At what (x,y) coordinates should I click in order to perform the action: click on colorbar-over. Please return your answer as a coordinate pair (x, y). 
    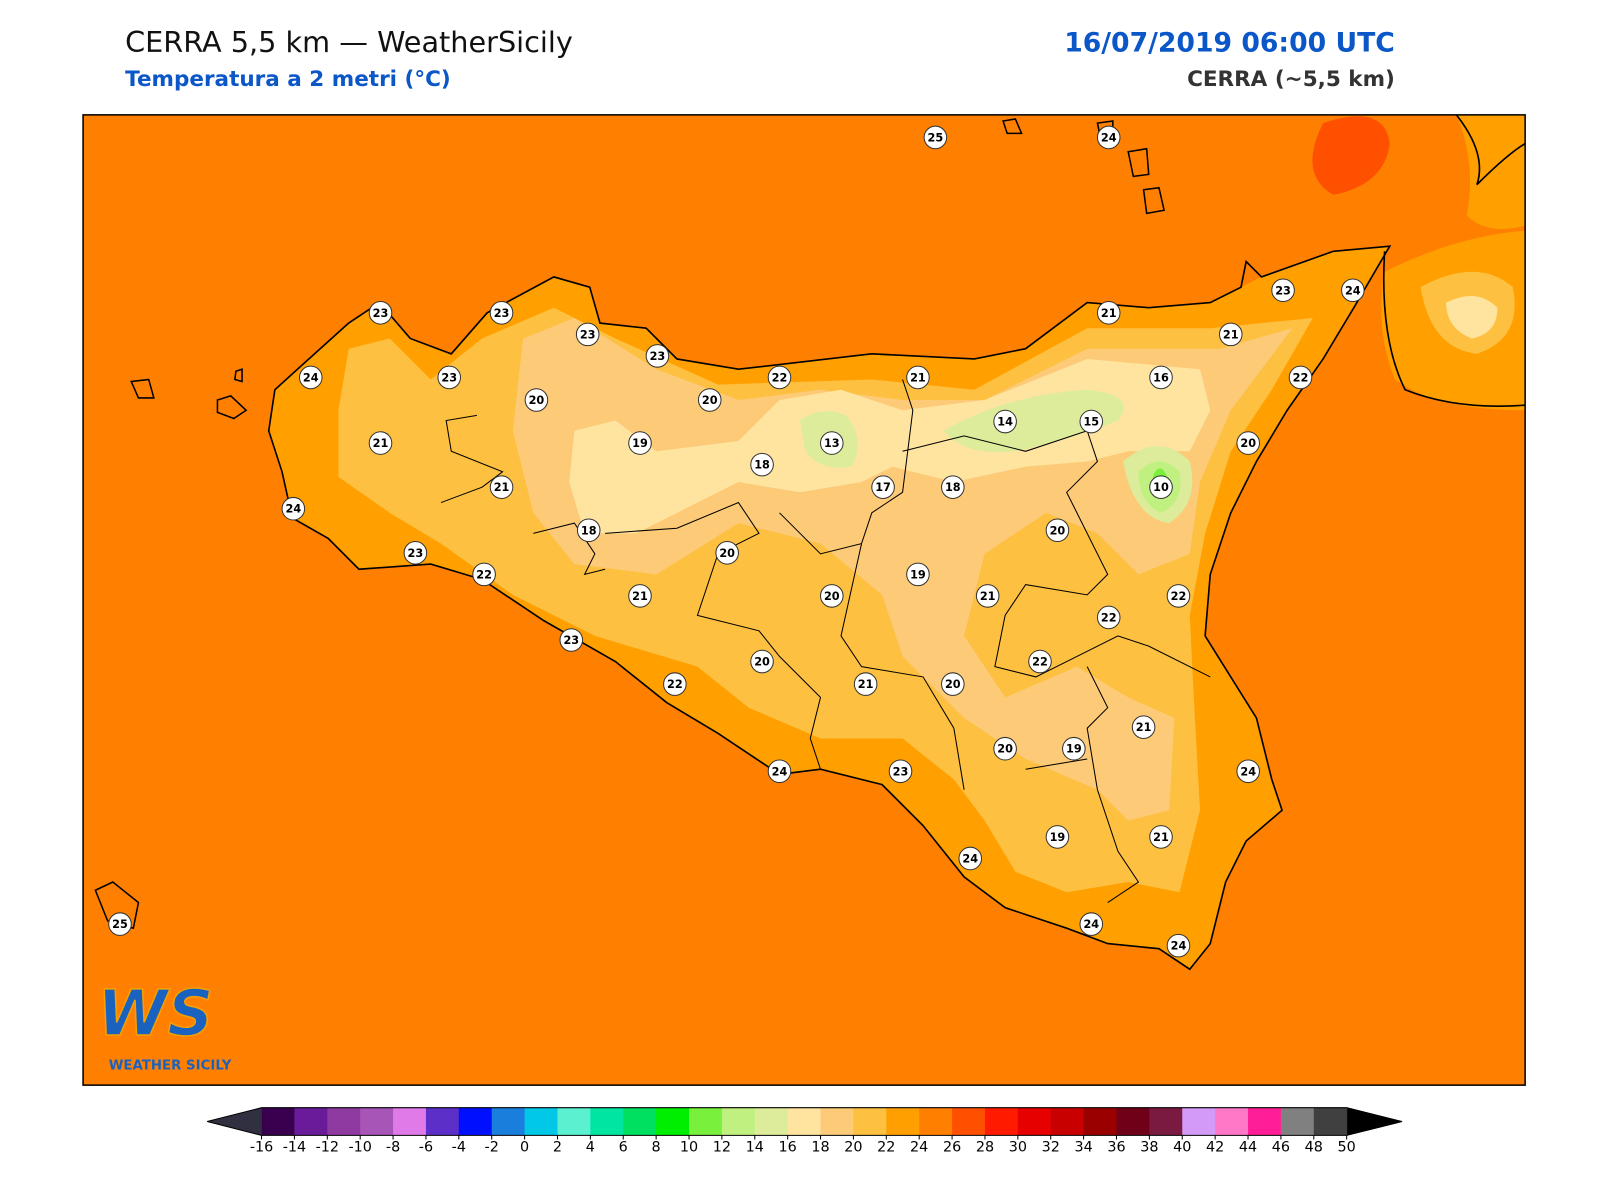
    Looking at the image, I should click on (1374, 1121).